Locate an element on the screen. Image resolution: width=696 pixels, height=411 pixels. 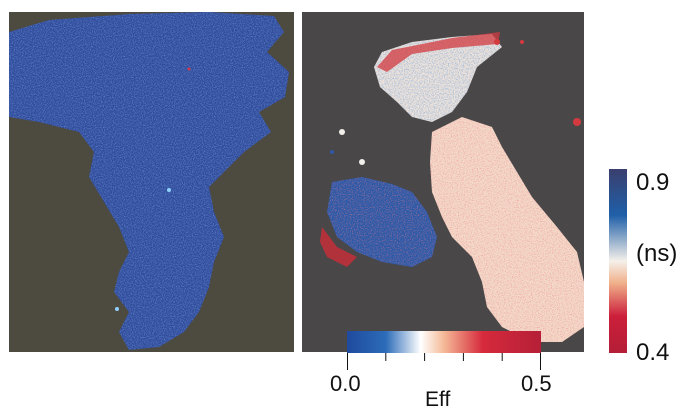
efficiency-colorbar-ticks is located at coordinates (444, 361).